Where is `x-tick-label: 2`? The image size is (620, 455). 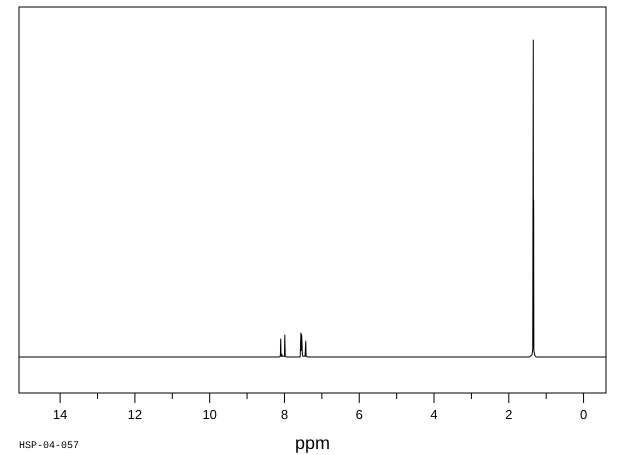 x-tick-label: 2 is located at coordinates (508, 414).